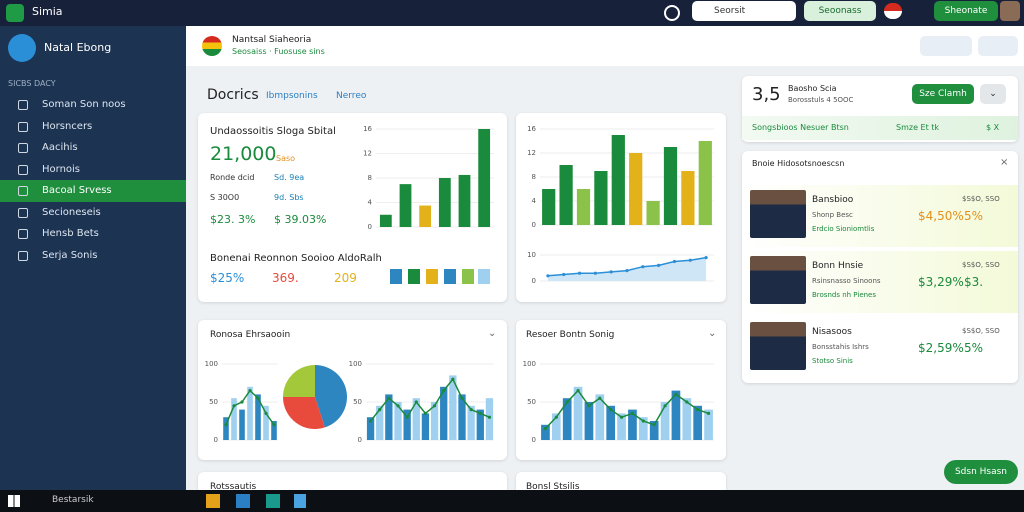  What do you see at coordinates (304, 413) in the screenshot?
I see `pie-slice` at bounding box center [304, 413].